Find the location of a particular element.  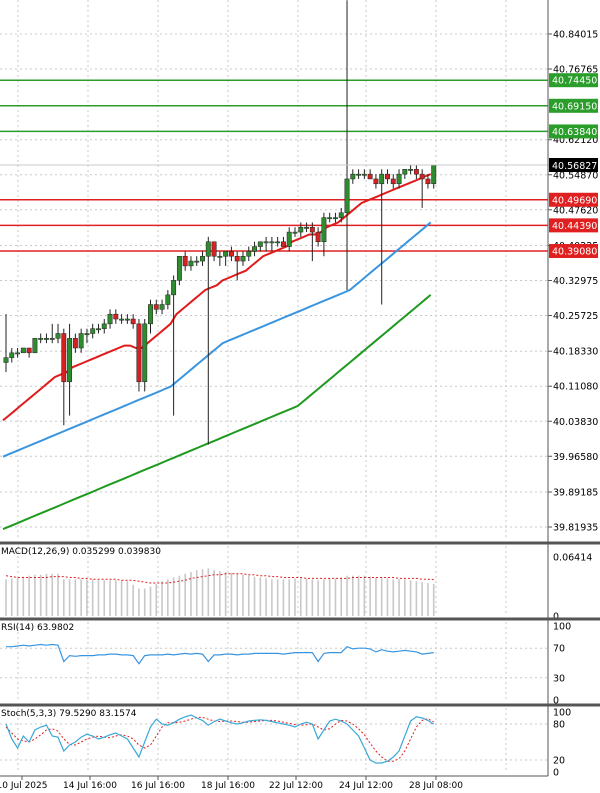

stoch-tick-label: 0 is located at coordinates (556, 773).